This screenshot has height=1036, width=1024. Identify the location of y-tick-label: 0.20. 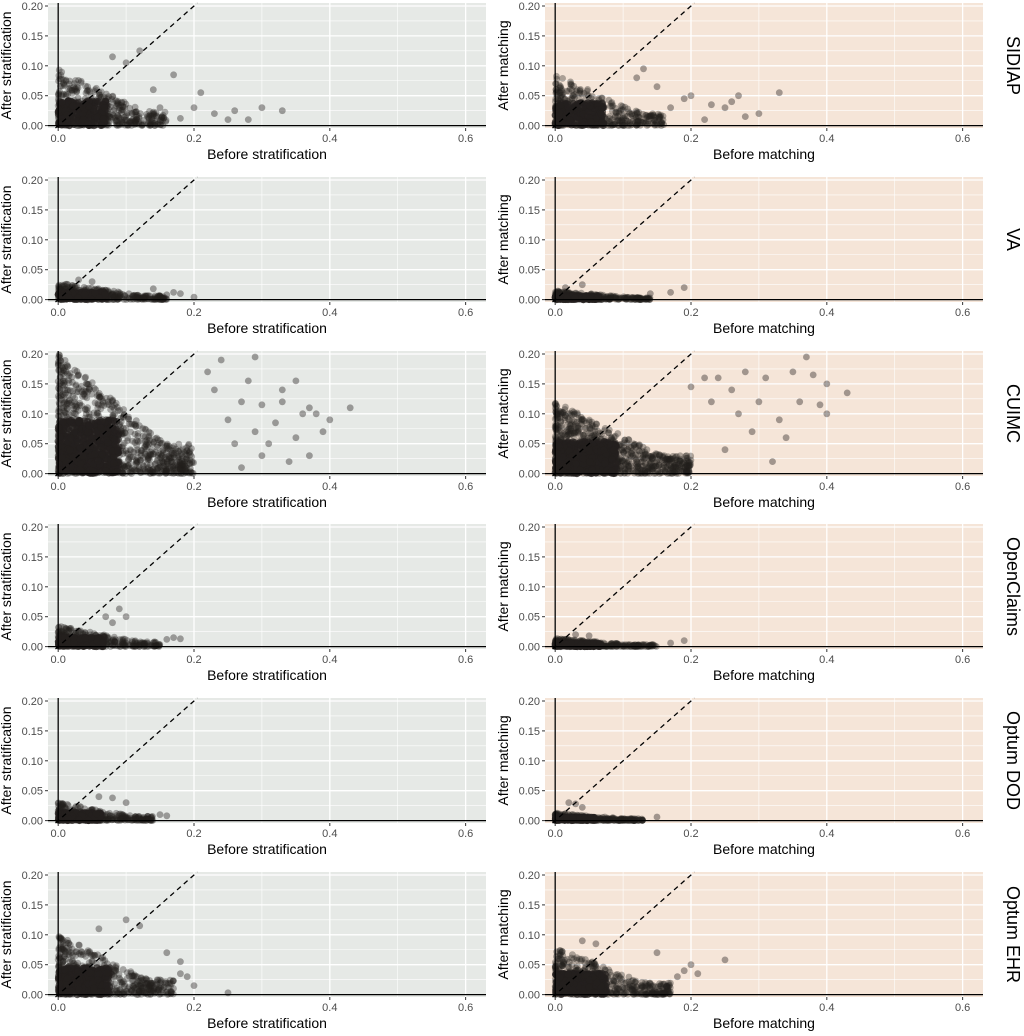
(32, 181).